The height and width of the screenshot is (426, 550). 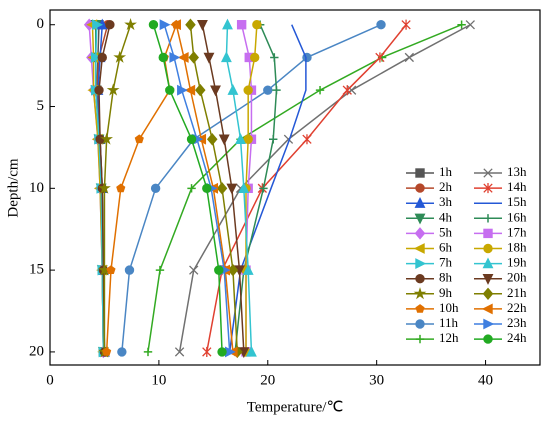 I want to click on legend-label: 7h, so click(x=446, y=262).